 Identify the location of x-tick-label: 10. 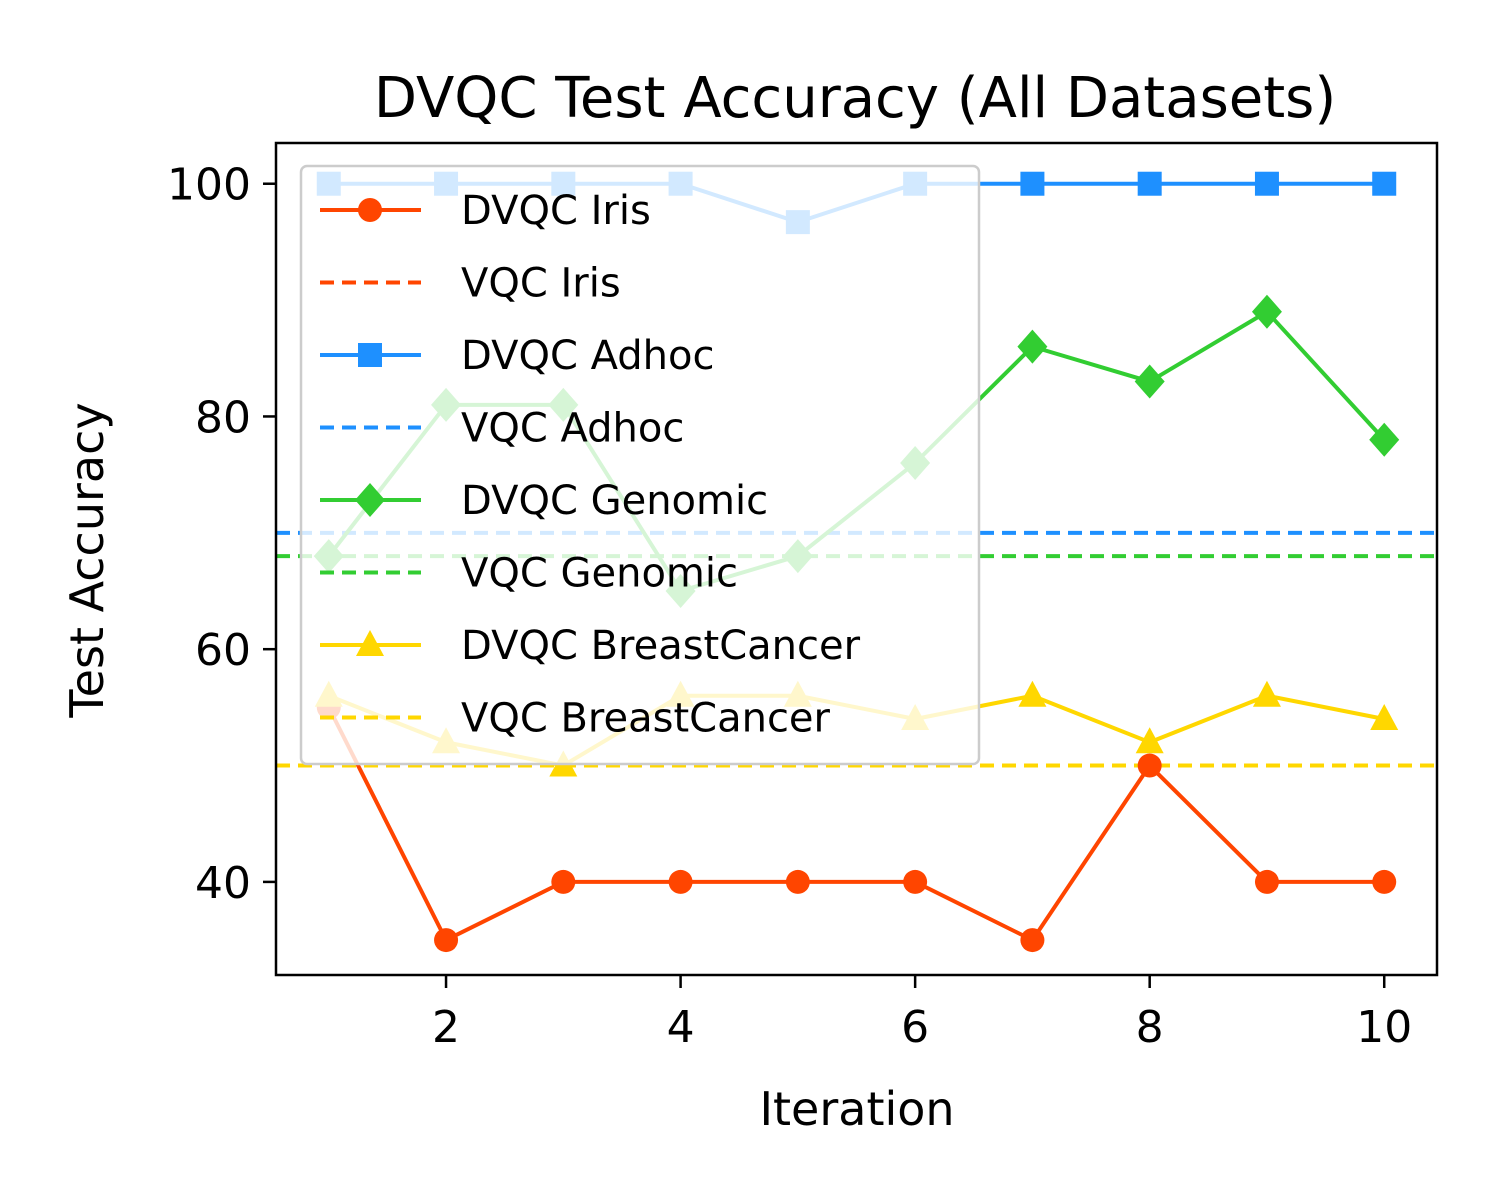
(1384, 1027).